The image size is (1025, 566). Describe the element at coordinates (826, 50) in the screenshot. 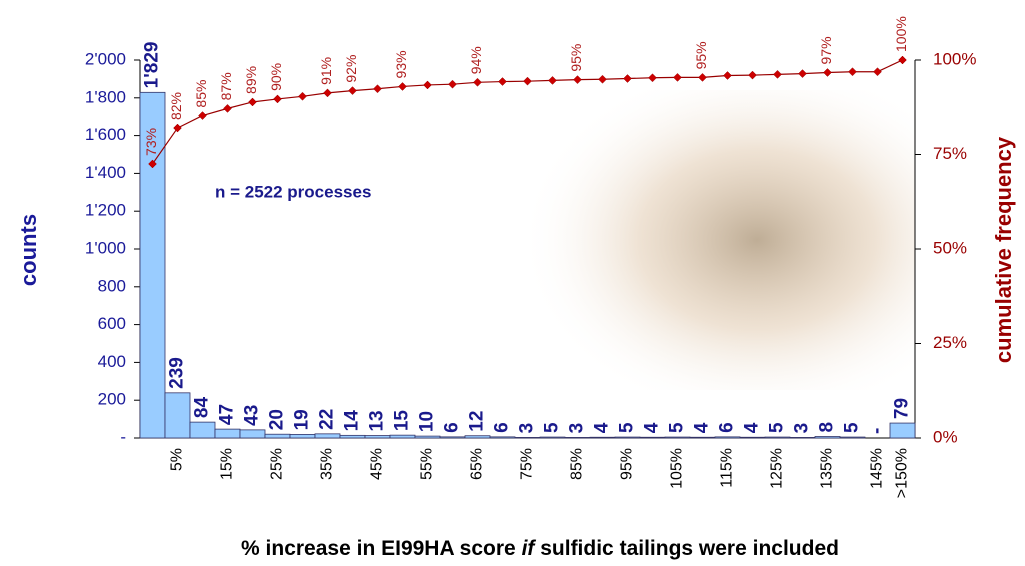

I see `cumulative-label: 97%` at that location.